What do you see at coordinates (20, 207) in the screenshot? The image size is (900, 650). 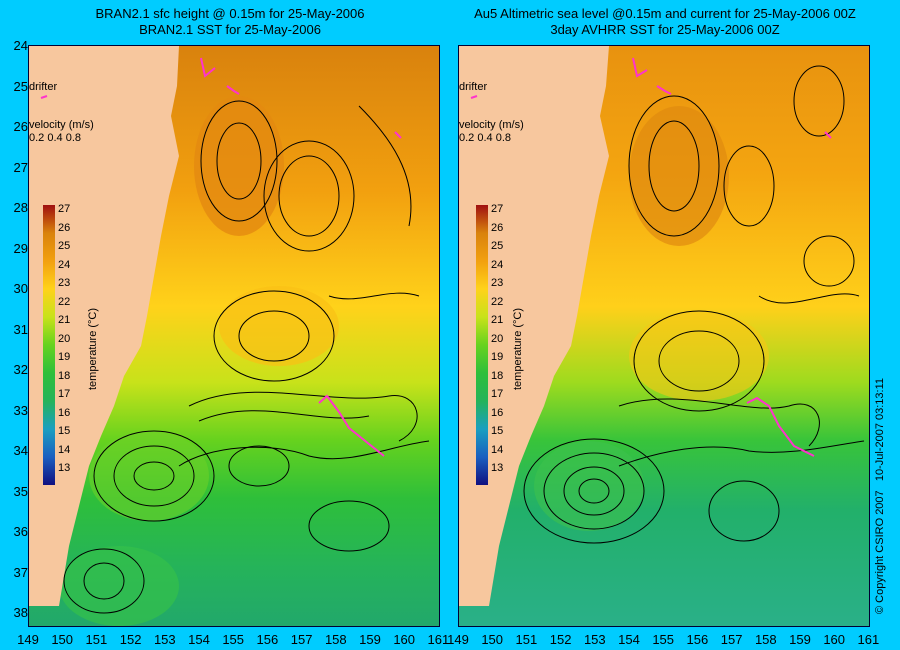 I see `y-tick-label: 28` at bounding box center [20, 207].